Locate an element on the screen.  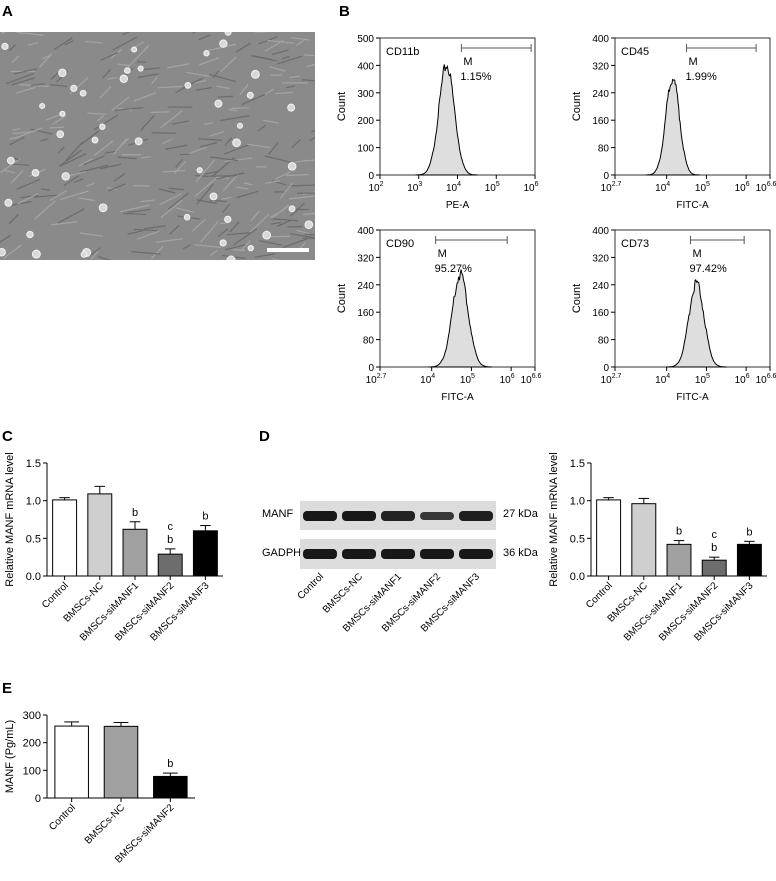
y-tick-label: 320 is located at coordinates (600, 66).